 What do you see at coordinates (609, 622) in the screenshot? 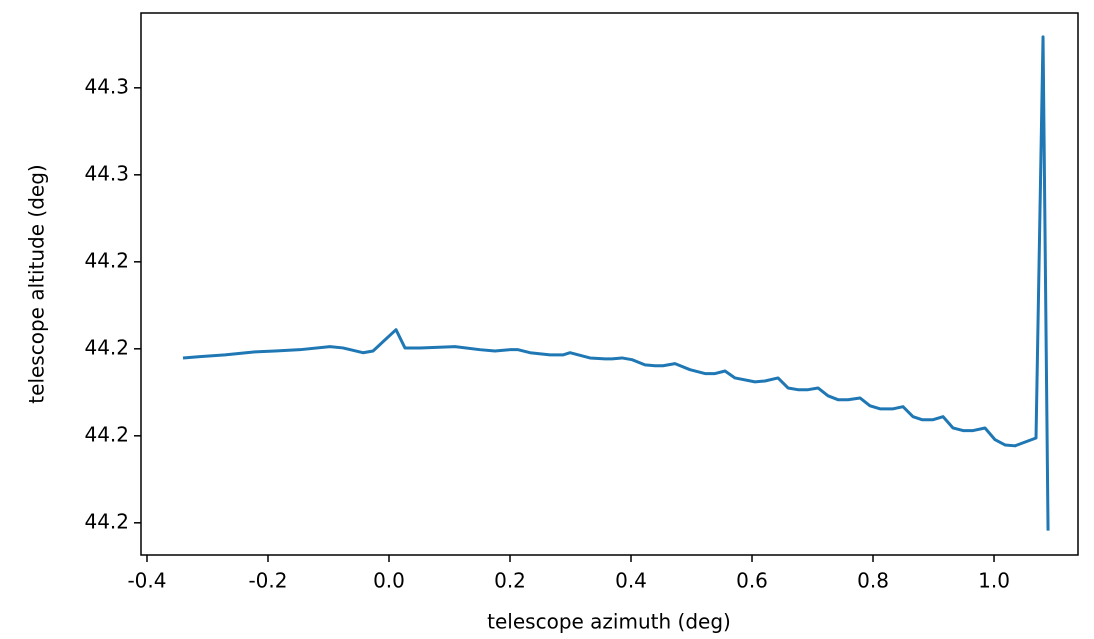
I see `x-axis-label: telescope azimuth (deg)` at bounding box center [609, 622].